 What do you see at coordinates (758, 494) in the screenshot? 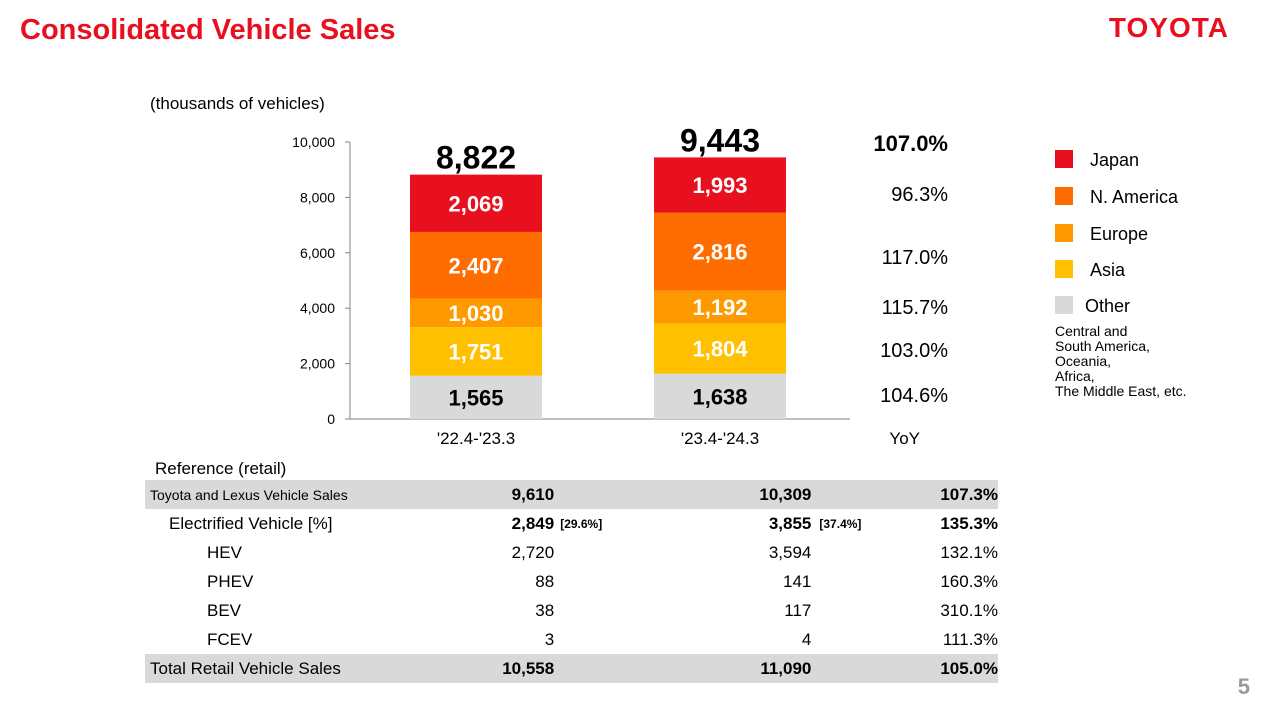
I see `cell-value: 10,309` at bounding box center [758, 494].